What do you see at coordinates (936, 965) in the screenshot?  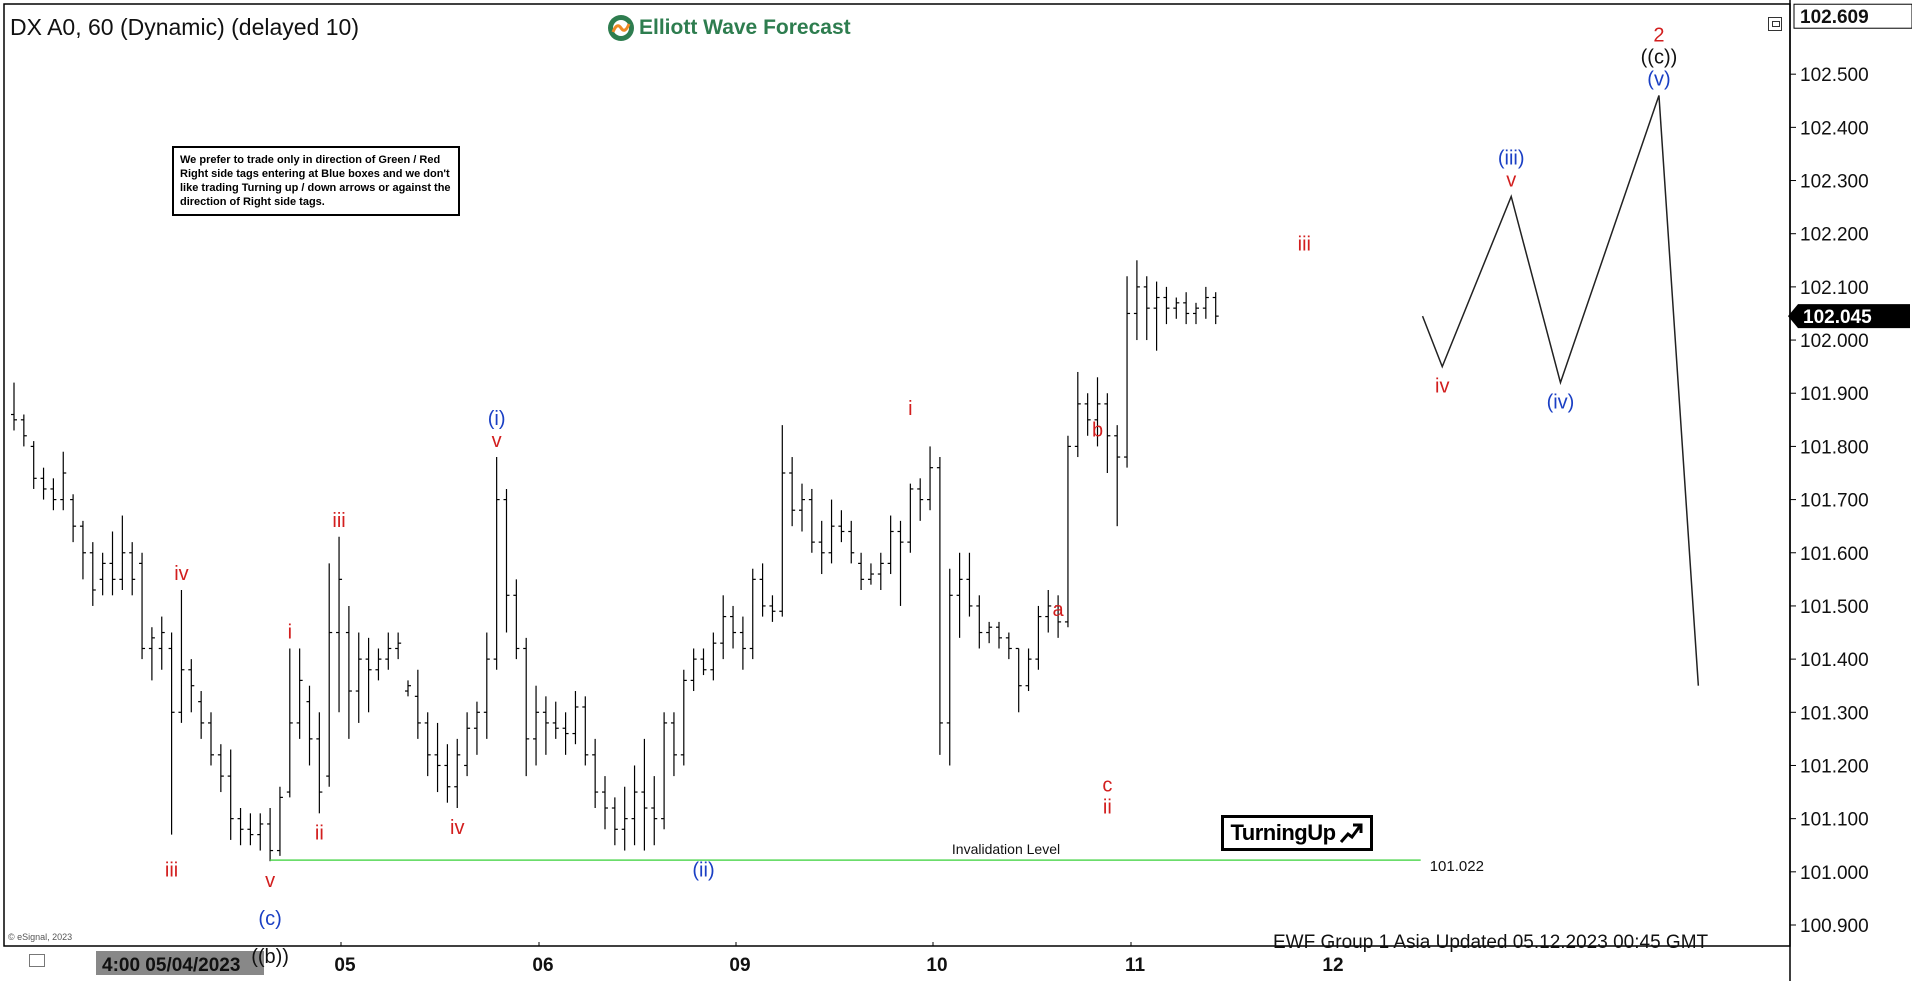 I see `x-tick-label: 10` at bounding box center [936, 965].